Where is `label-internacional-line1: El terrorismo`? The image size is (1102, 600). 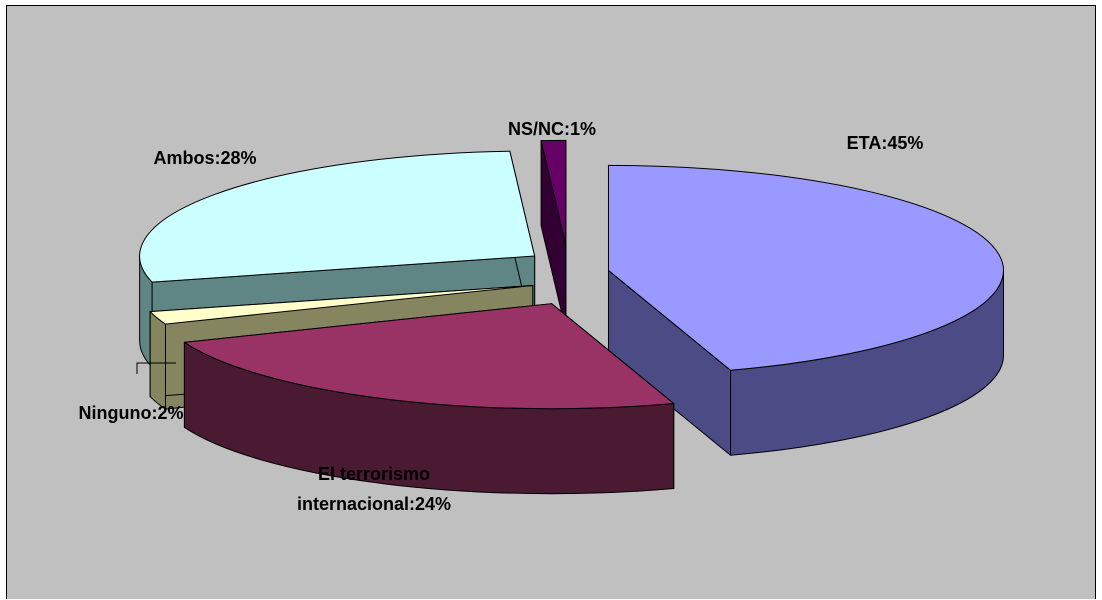 label-internacional-line1: El terrorismo is located at coordinates (374, 474).